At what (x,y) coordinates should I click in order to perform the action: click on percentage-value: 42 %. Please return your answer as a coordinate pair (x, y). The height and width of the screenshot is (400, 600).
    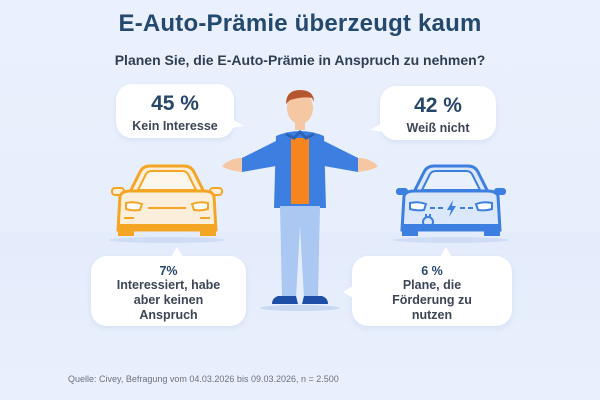
    Looking at the image, I should click on (438, 105).